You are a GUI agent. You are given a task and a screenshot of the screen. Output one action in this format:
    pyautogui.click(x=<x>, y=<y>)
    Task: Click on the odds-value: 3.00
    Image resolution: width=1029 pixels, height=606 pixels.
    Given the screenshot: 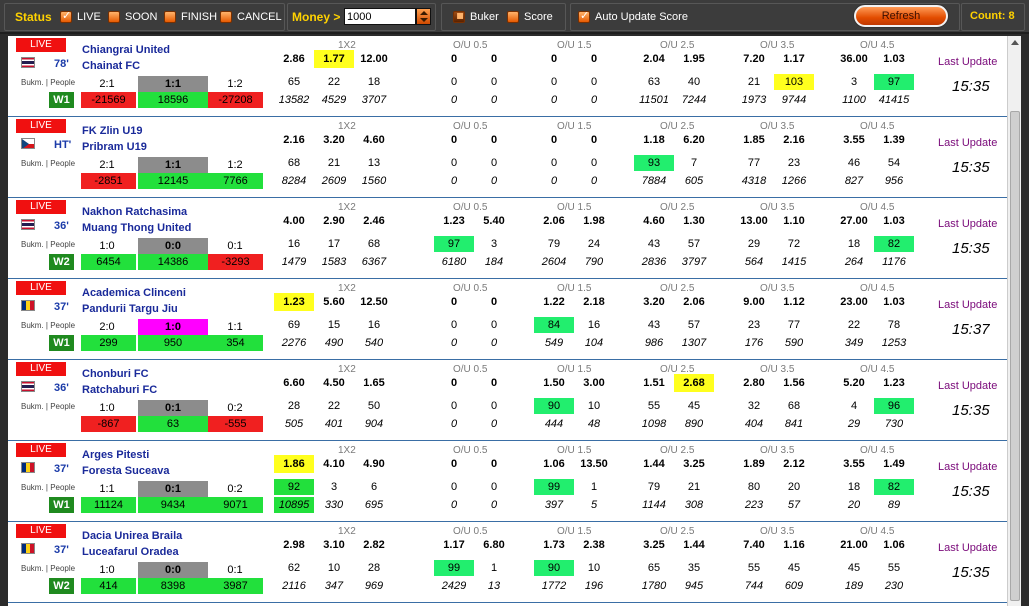 What is the action you would take?
    pyautogui.click(x=594, y=383)
    